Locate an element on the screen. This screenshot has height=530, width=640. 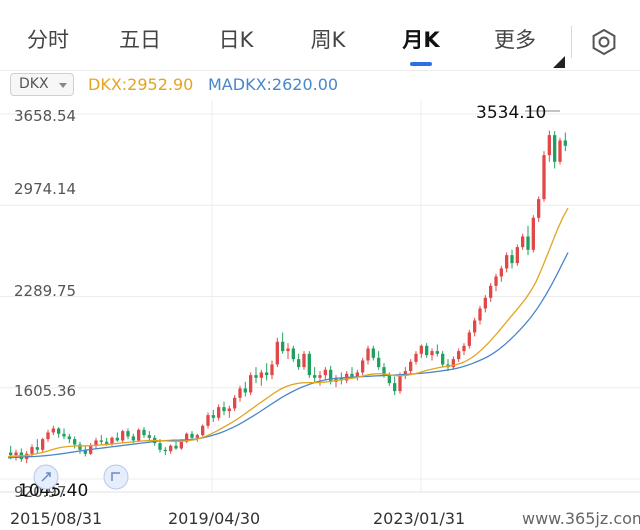
y-tick-label: 920.97 is located at coordinates (40, 492).